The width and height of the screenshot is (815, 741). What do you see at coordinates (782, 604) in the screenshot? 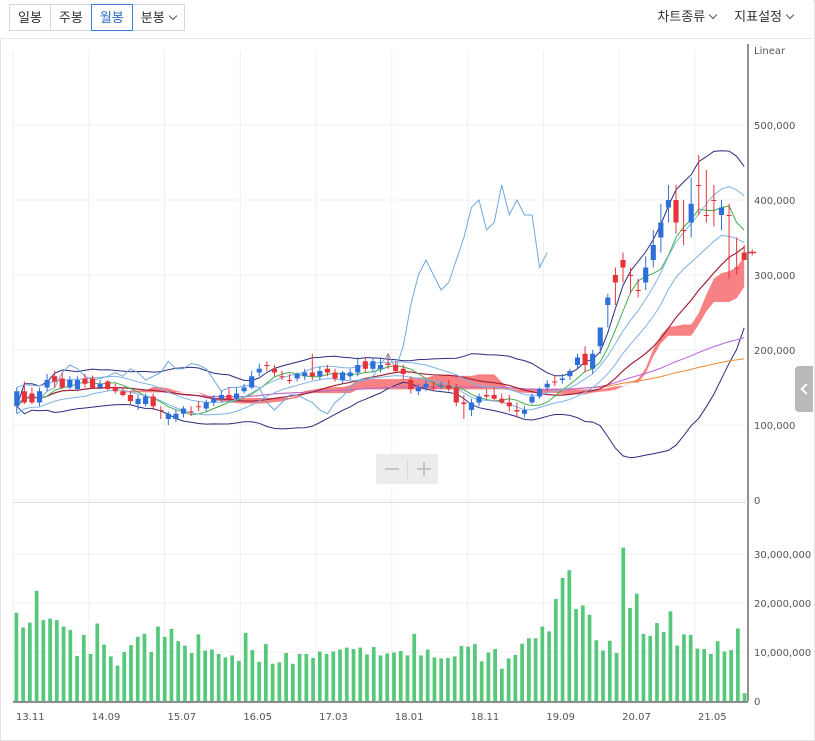
I see `volume-tick-label: 20,000,000` at bounding box center [782, 604].